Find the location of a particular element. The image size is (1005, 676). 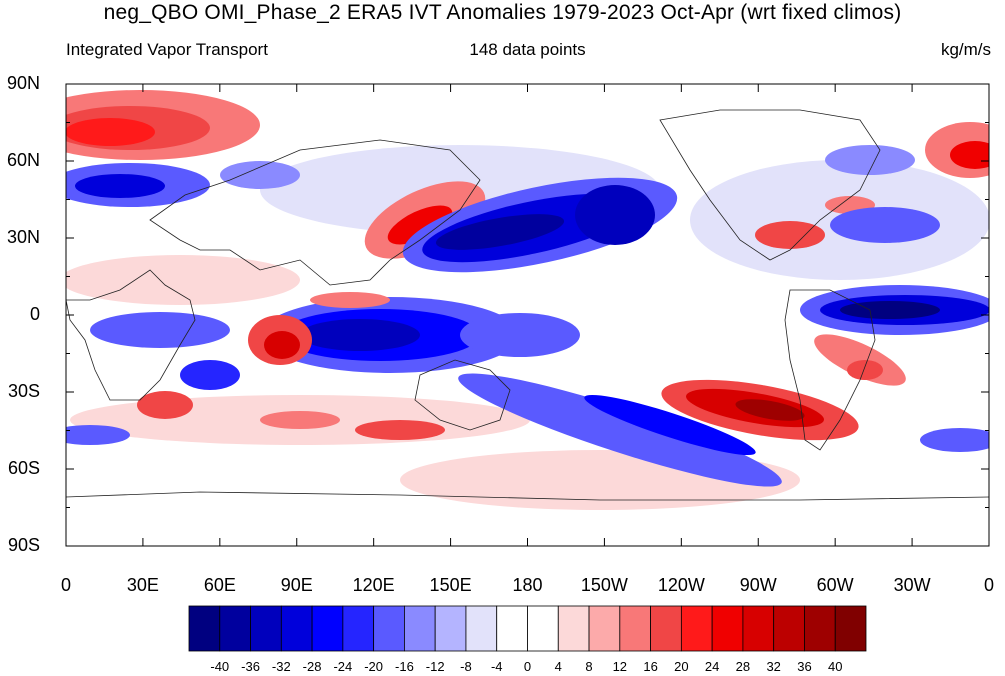

lat-tick-label: 90S is located at coordinates (23, 545).